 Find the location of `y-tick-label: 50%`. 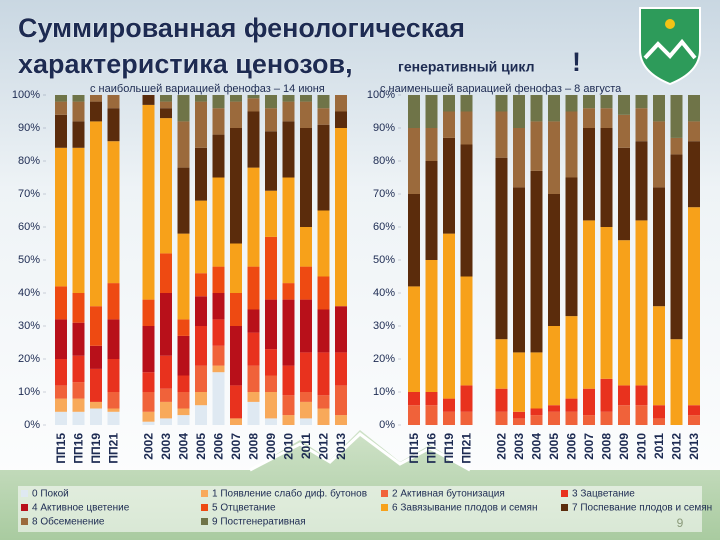

y-tick-label: 50% is located at coordinates (29, 260).